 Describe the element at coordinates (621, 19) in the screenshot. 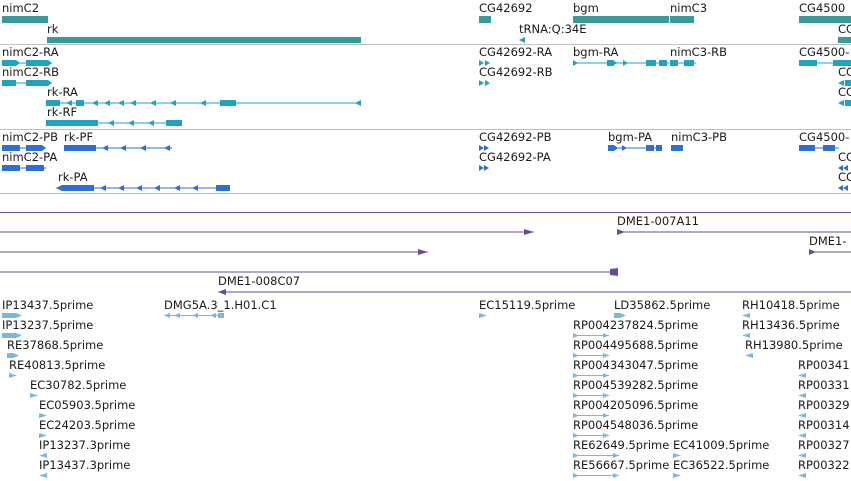

I see `gene-feature-bgm` at that location.